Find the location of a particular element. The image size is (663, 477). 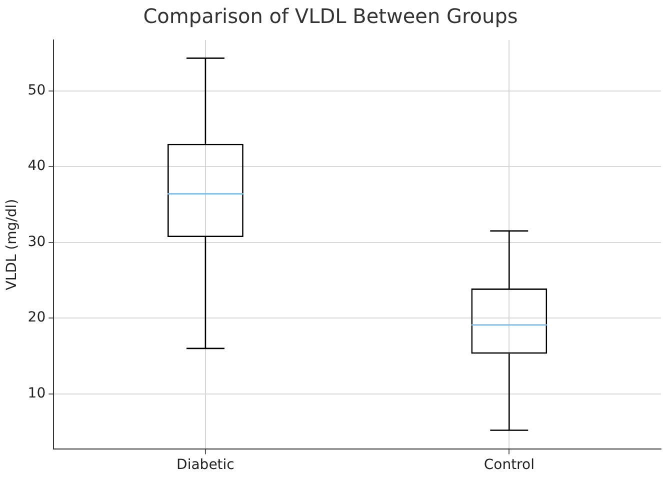

y-tick-label: 20 is located at coordinates (37, 318).